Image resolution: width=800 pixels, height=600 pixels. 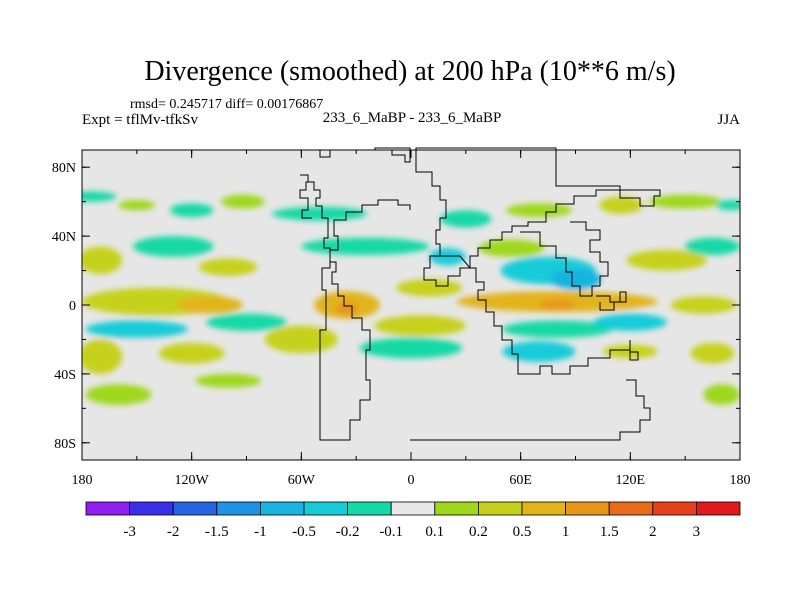 I want to click on colorbar-label-13: 3, so click(x=697, y=532).